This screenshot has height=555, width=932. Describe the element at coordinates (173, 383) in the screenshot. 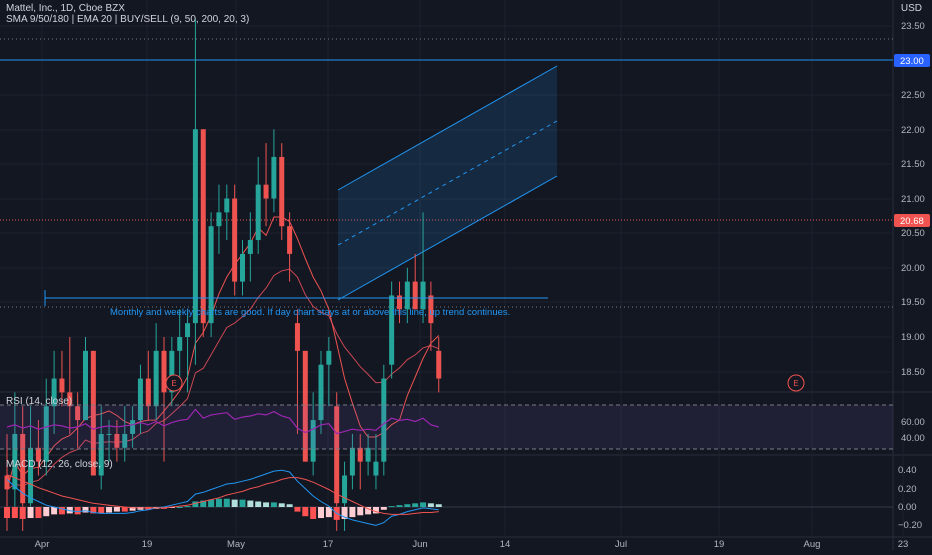

I see `earnings-marker-label: E` at that location.